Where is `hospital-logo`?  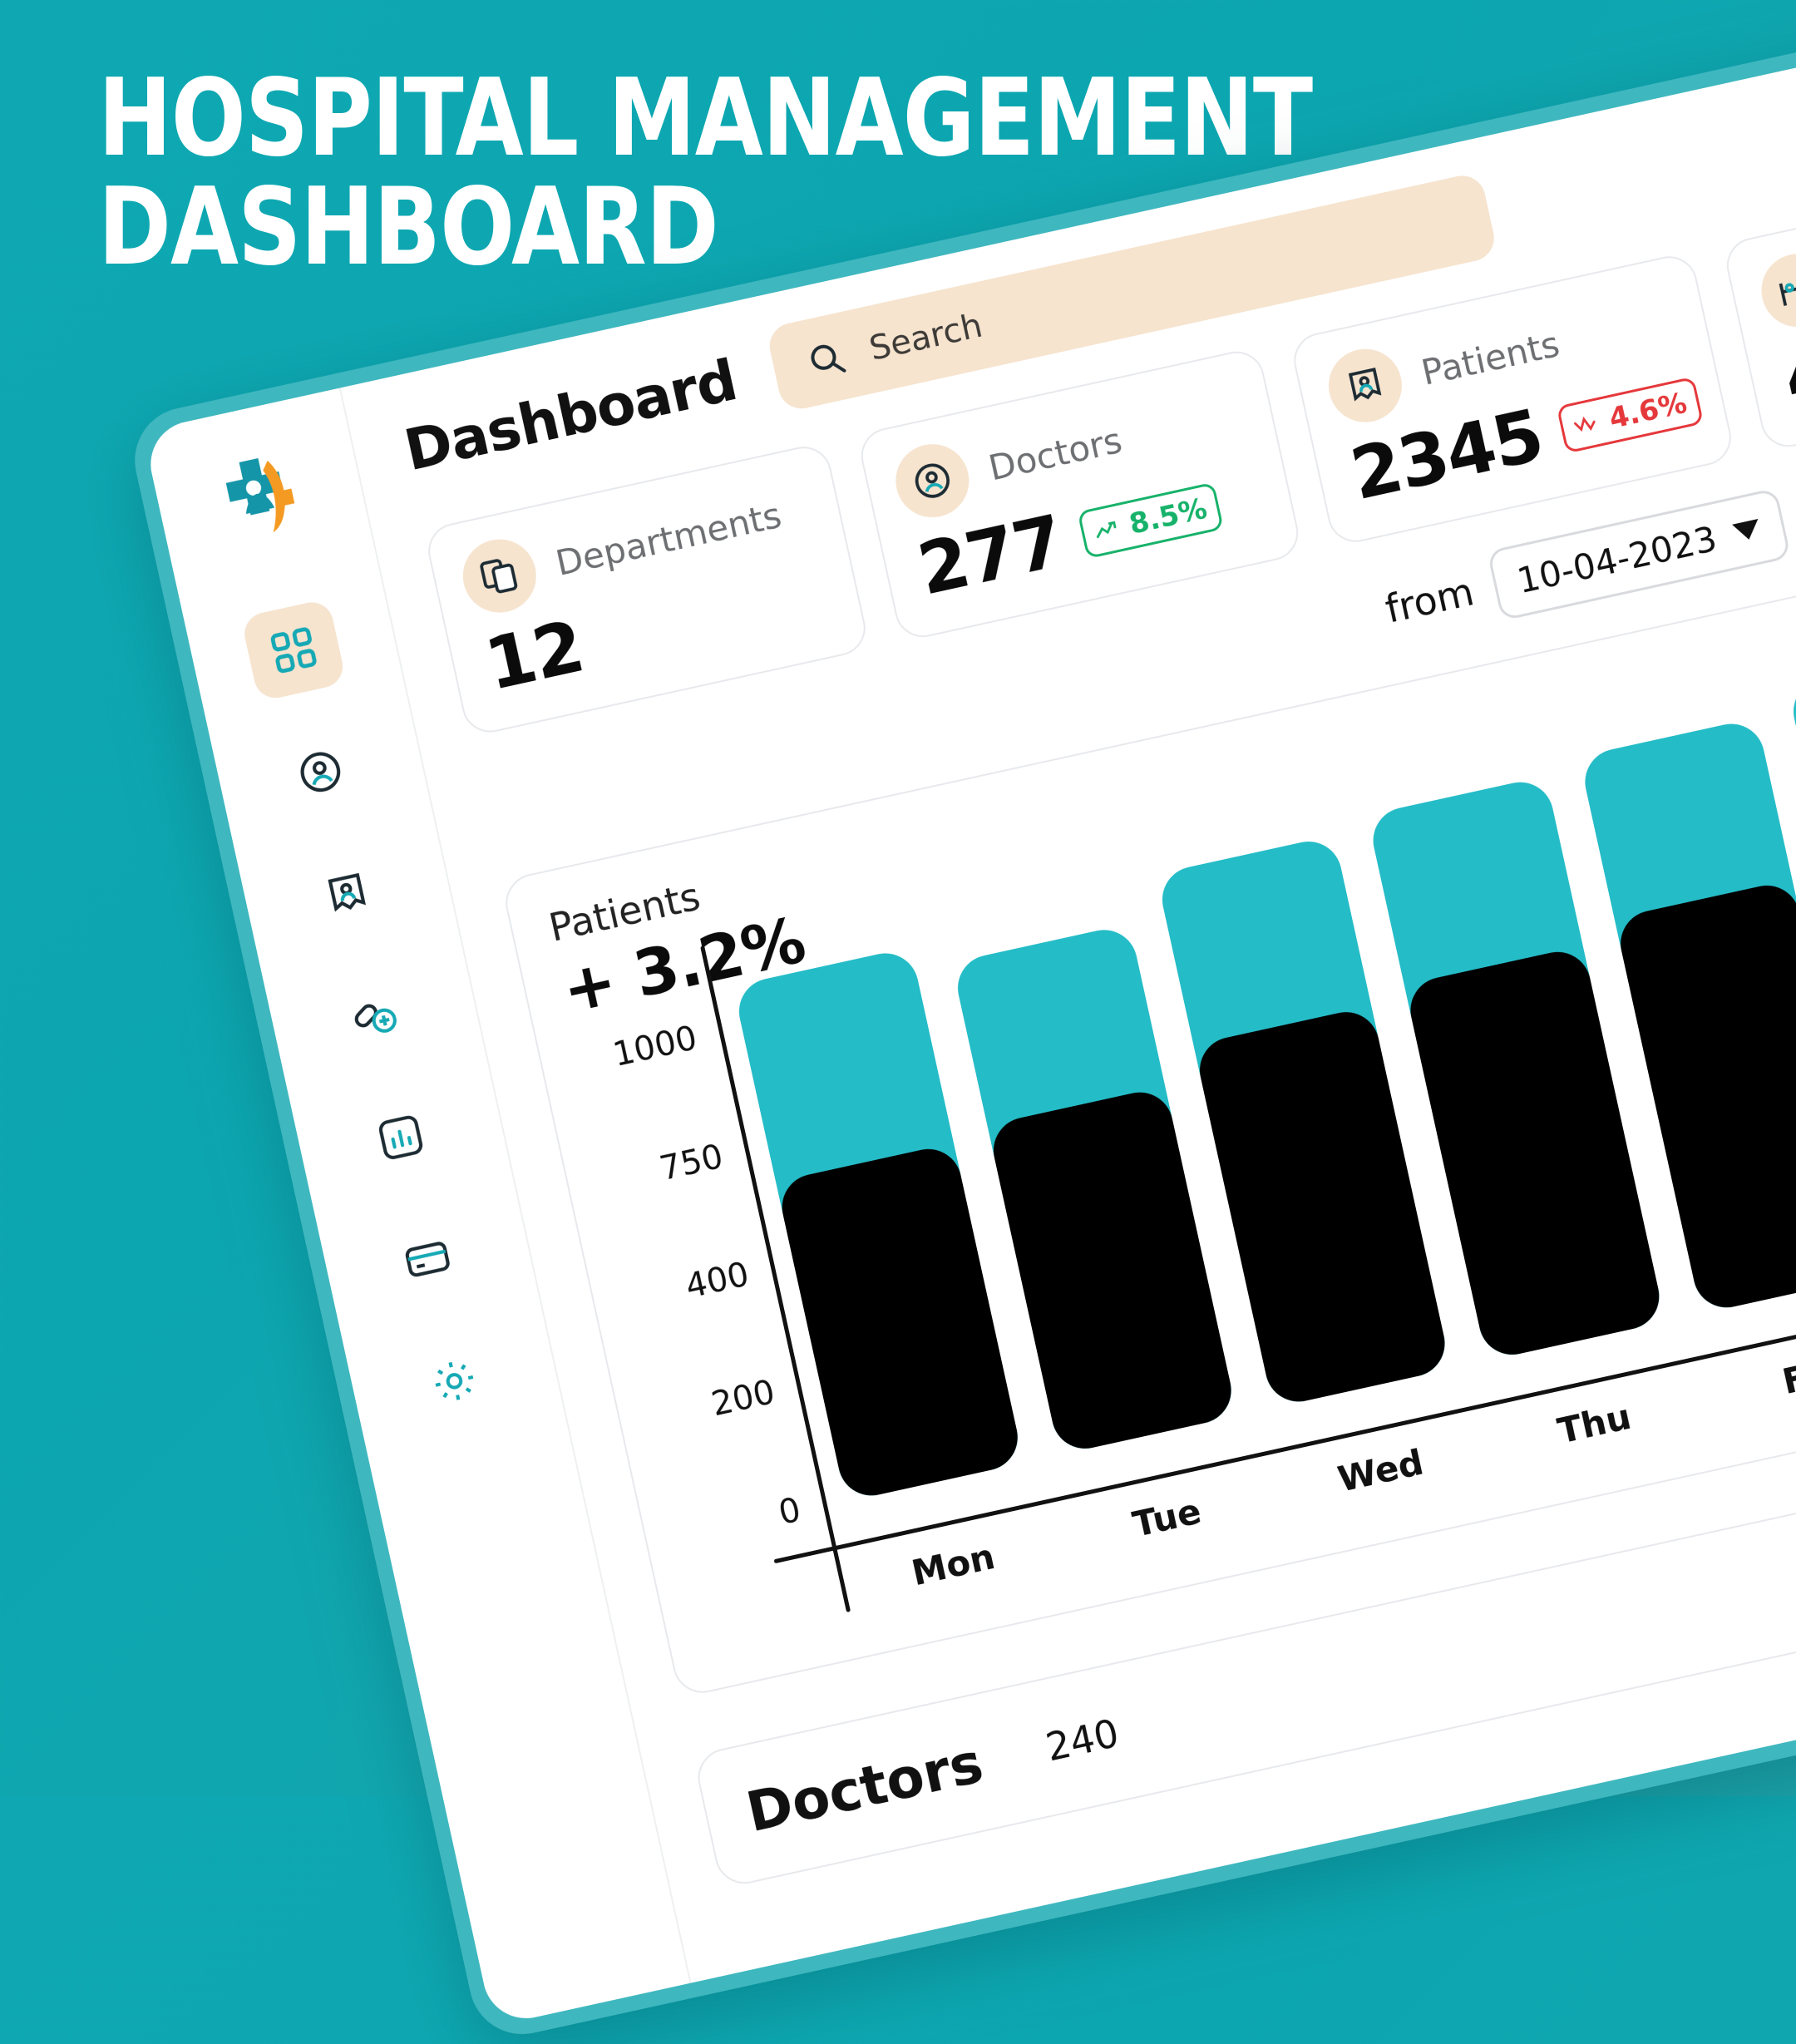
hospital-logo is located at coordinates (260, 495).